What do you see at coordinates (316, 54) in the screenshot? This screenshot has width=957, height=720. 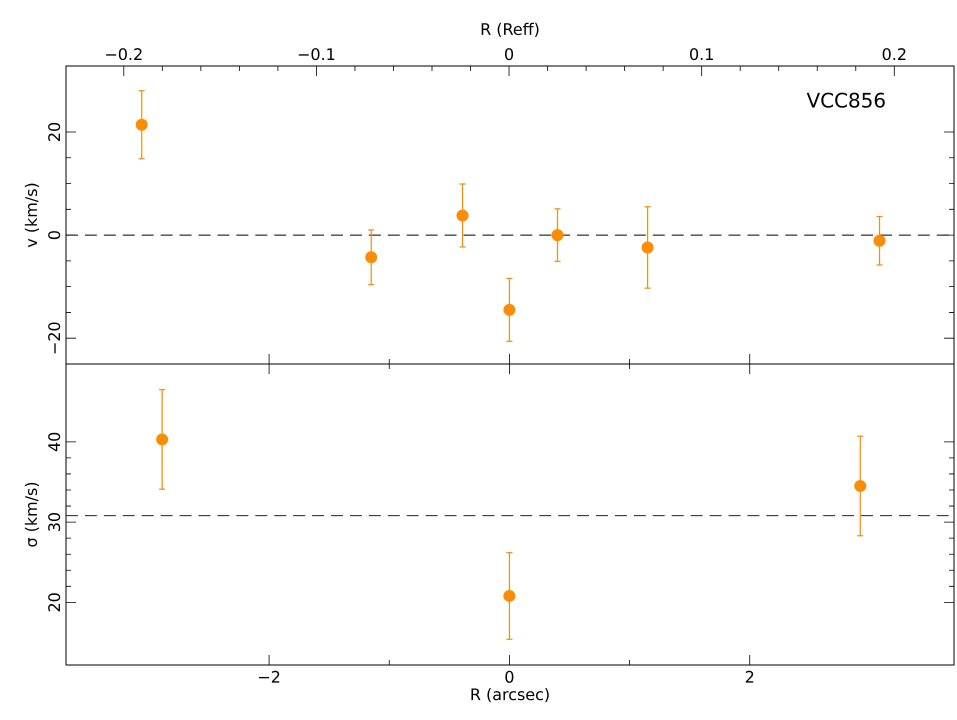 I see `x2-tick-label: −0.1` at bounding box center [316, 54].